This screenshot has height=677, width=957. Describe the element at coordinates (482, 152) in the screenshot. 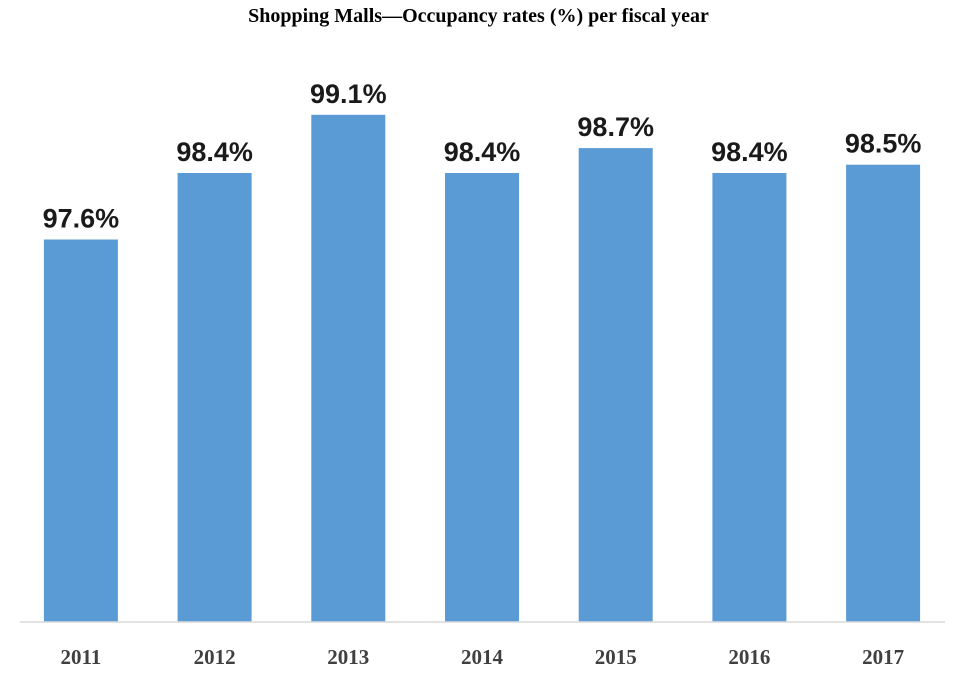

I see `data-label-2014: 98.4%` at that location.